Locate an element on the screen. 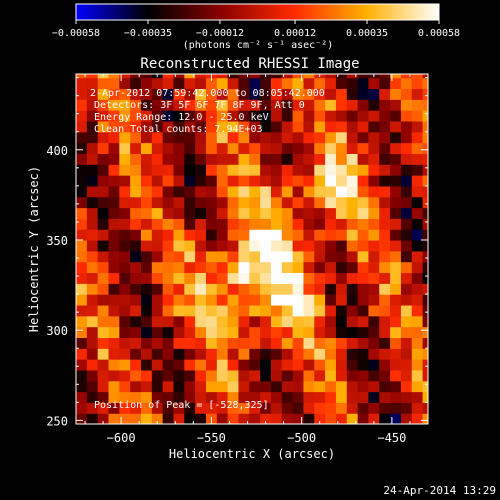 Image resolution: width=500 pixels, height=500 pixels. footer-timestamp: 24-Apr-2014 13:29 is located at coordinates (439, 490).